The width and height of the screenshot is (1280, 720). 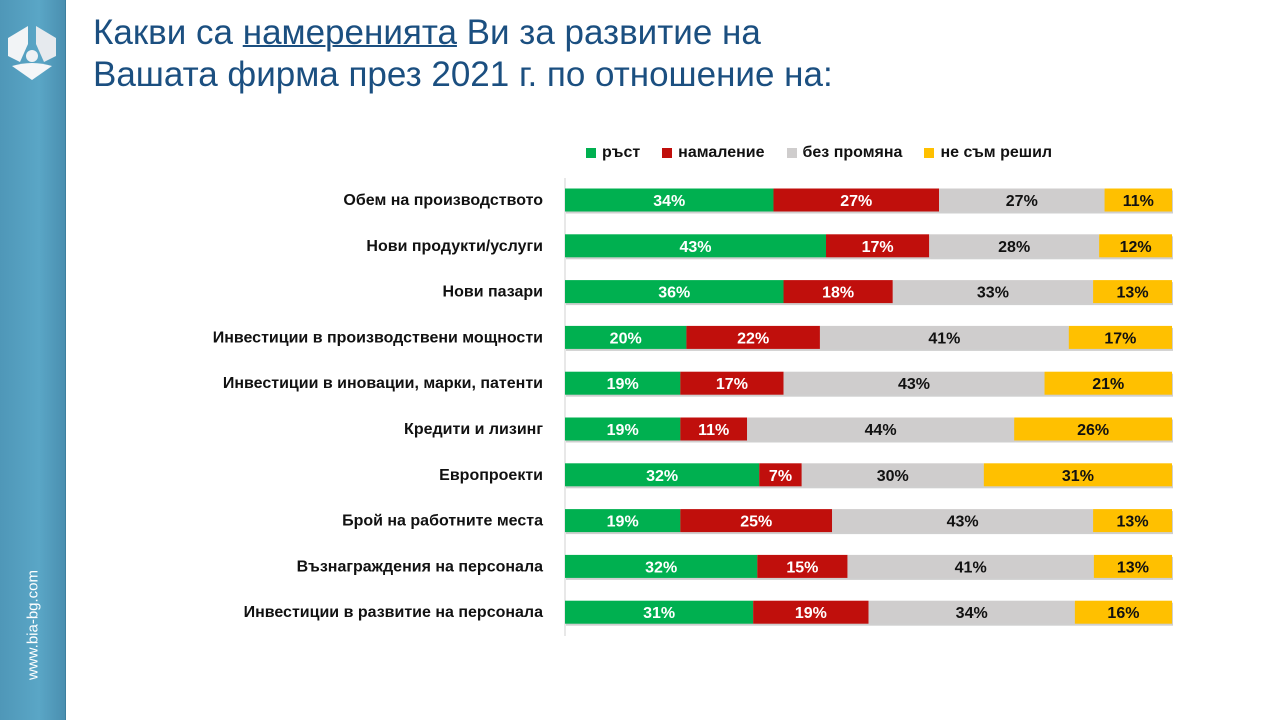 I want to click on category-label: Нови пазари, so click(x=493, y=292).